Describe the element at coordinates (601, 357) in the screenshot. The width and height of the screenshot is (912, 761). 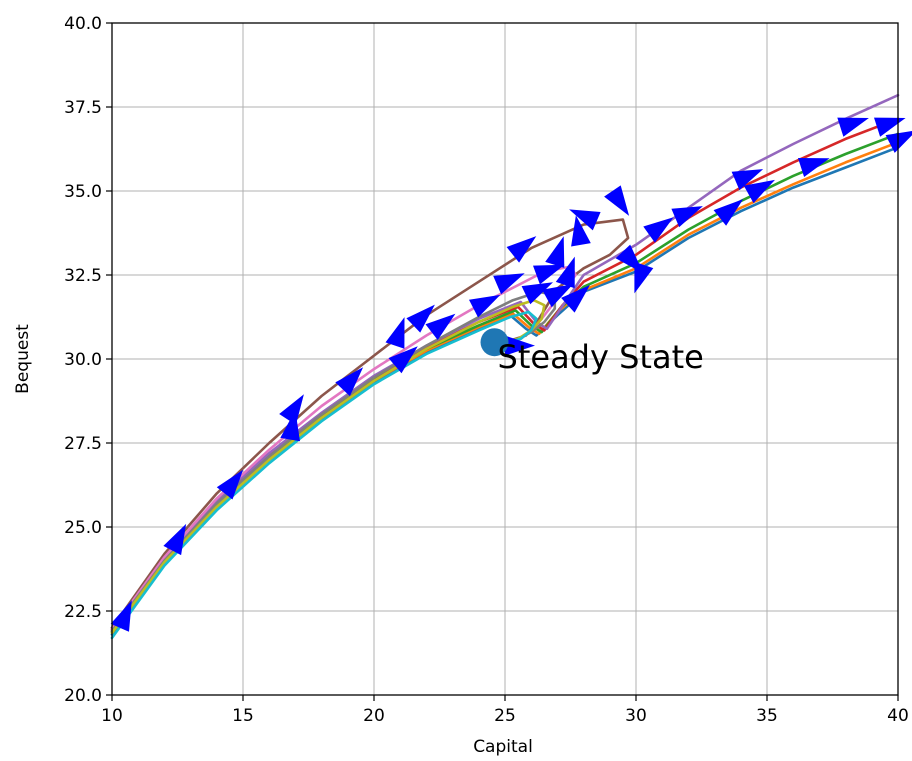
I see `steady-state-annotation: Steady State` at that location.